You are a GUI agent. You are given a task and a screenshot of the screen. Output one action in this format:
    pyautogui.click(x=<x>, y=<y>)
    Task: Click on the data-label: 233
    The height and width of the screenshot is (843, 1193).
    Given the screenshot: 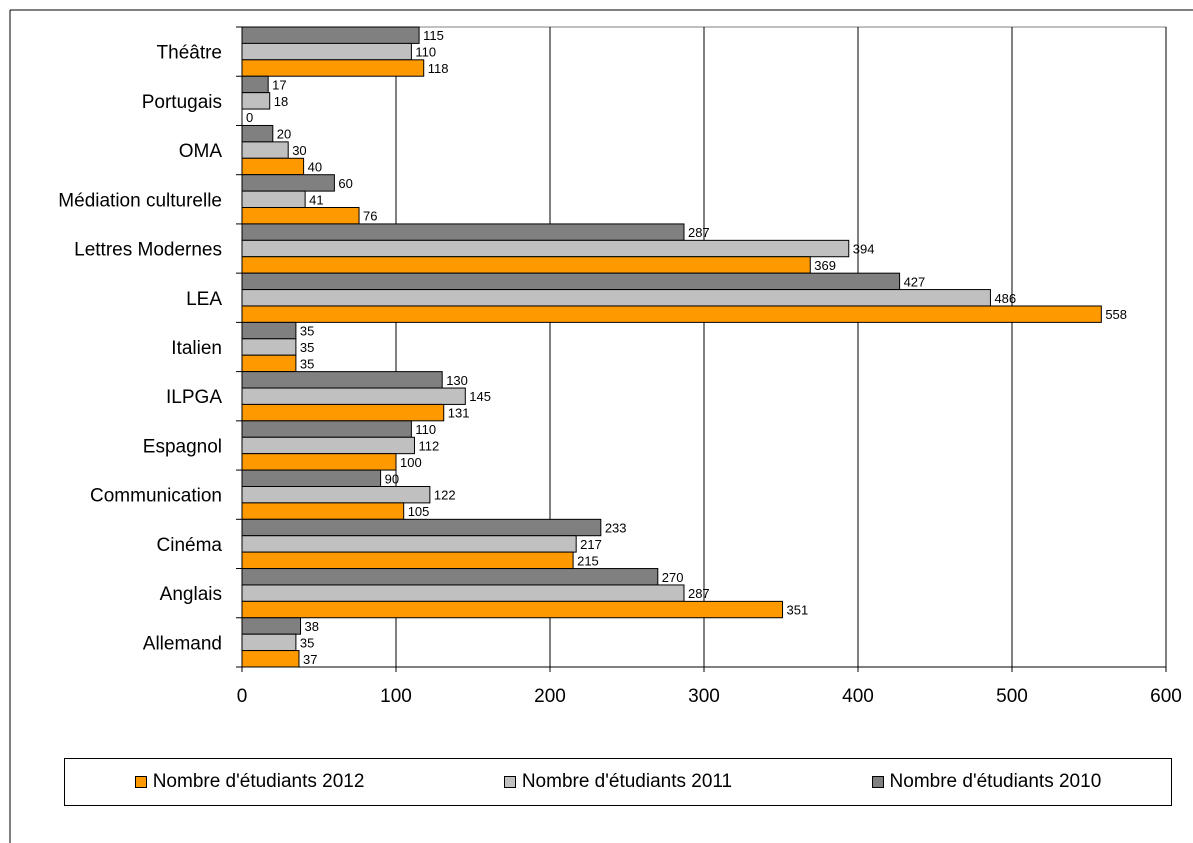 What is the action you would take?
    pyautogui.click(x=616, y=528)
    